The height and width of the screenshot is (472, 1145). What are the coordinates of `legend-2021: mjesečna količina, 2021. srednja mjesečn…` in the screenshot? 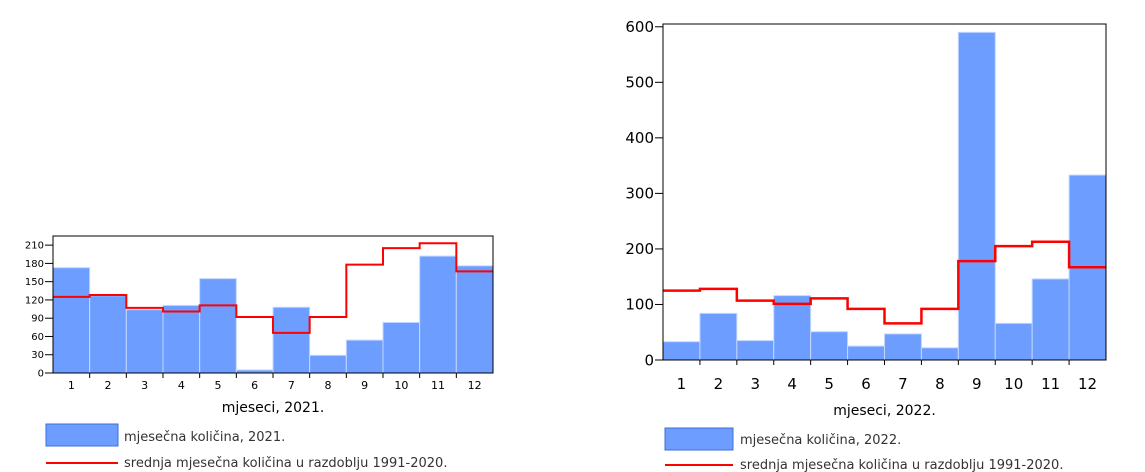 It's located at (246, 447).